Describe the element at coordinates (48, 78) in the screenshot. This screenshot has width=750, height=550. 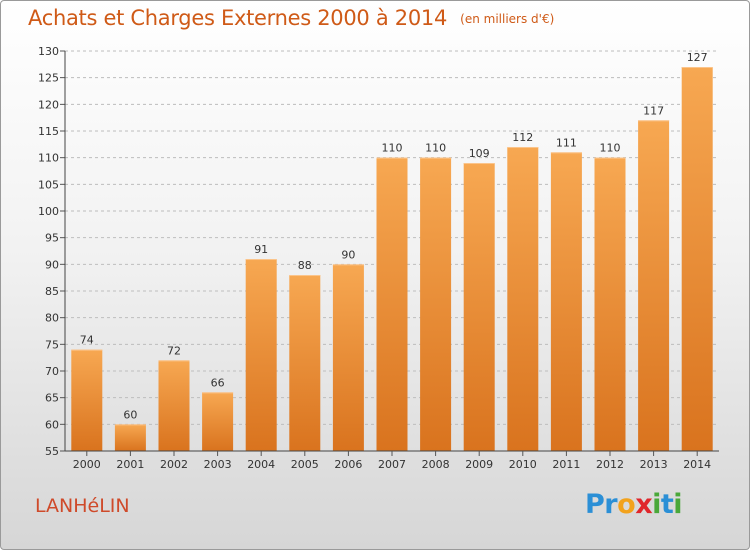
I see `y-tick-label: 125` at that location.